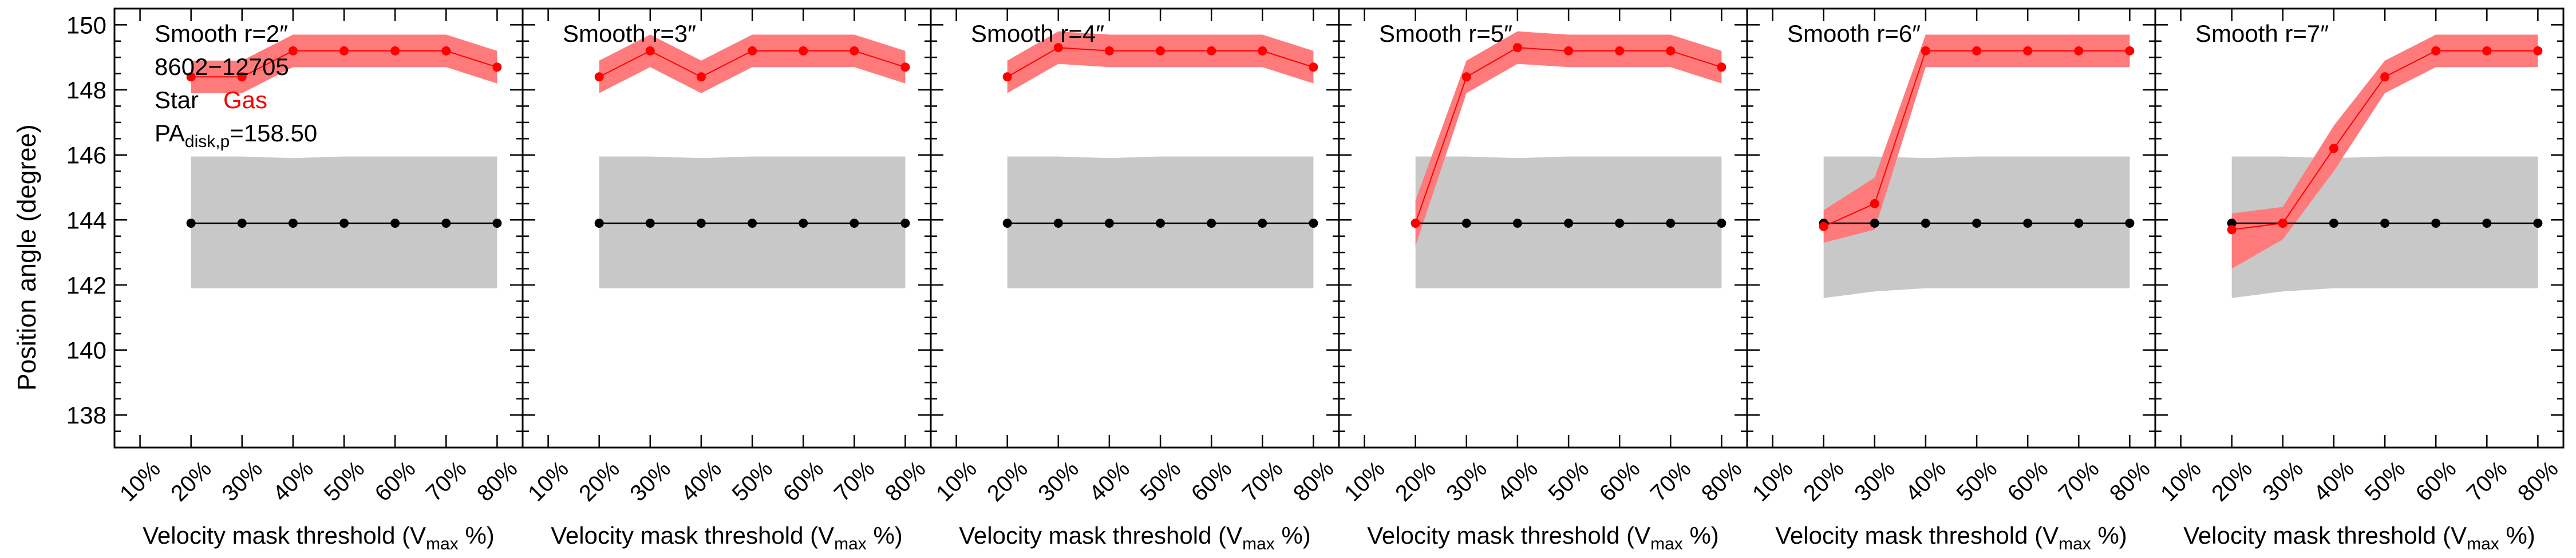  I want to click on y-tick-label: 138, so click(86, 415).